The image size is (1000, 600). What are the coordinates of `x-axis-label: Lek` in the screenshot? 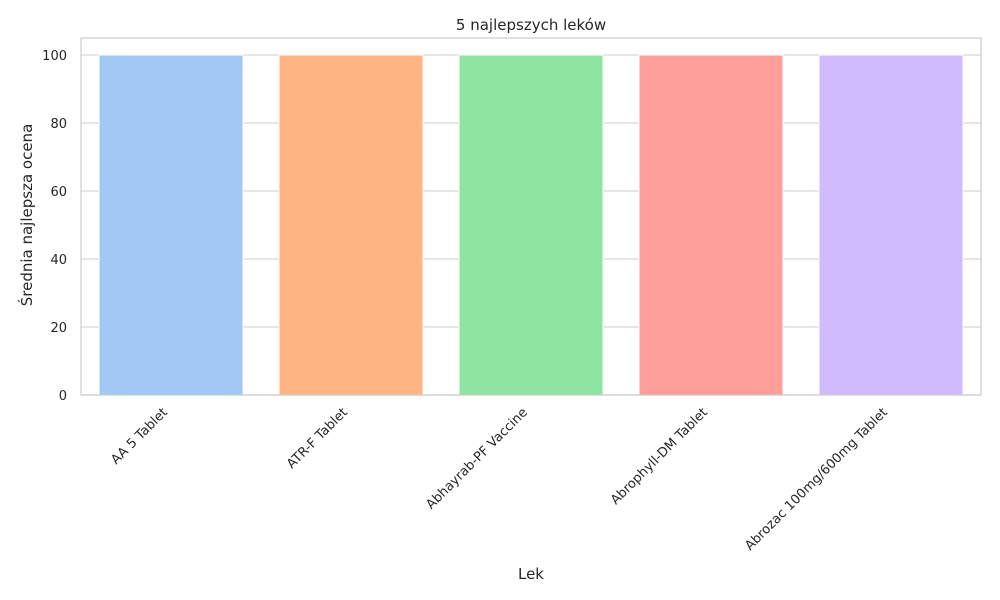 It's located at (531, 574).